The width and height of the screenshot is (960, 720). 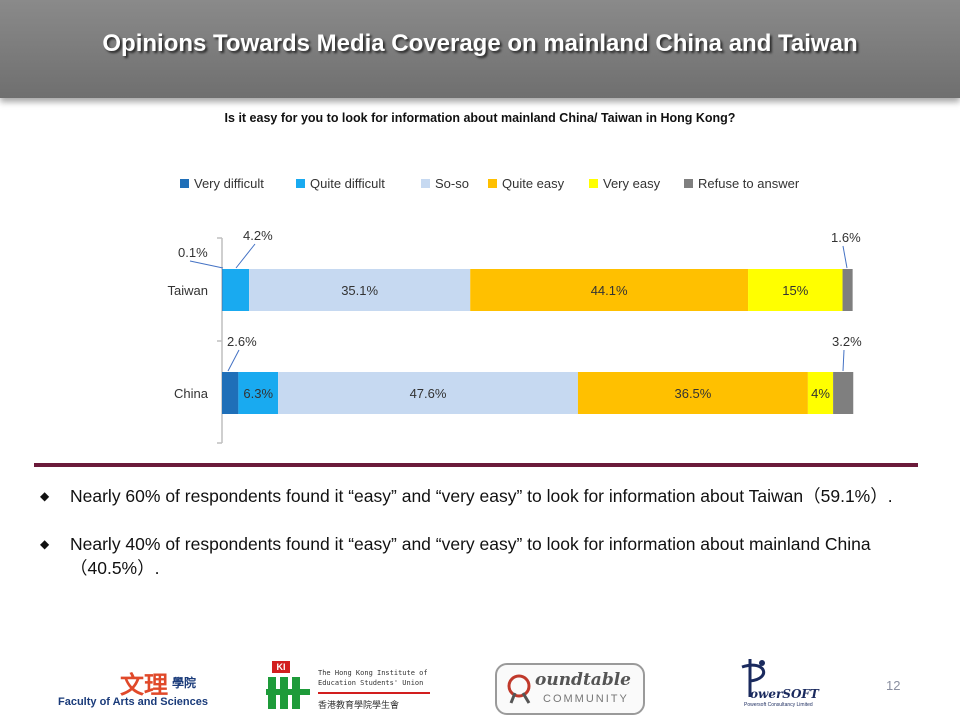 I want to click on legend-label: Very easy, so click(x=632, y=183).